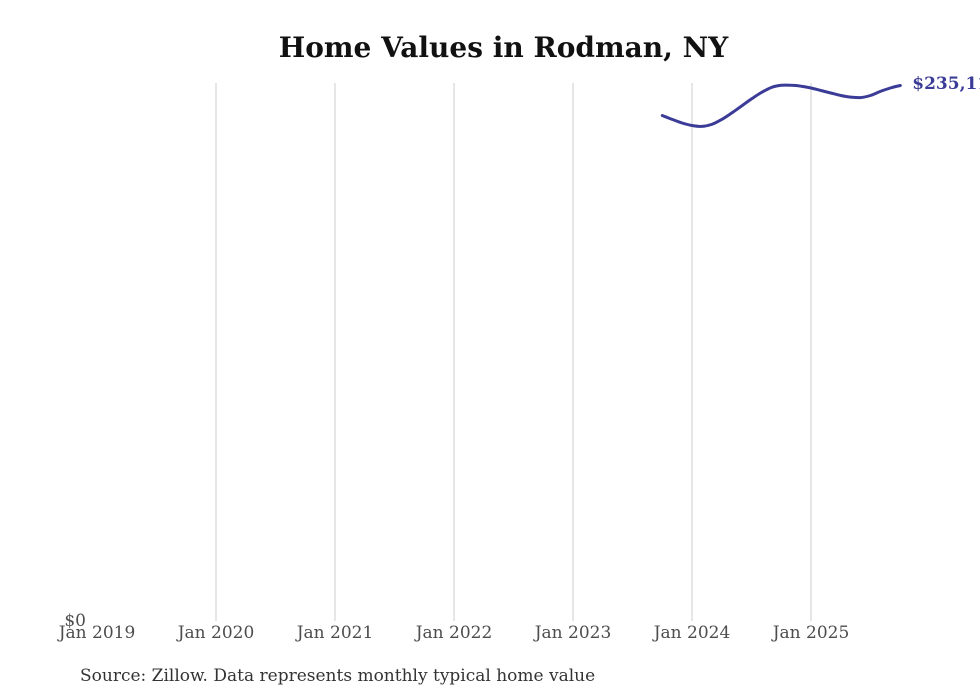 This screenshot has height=699, width=980. Describe the element at coordinates (692, 633) in the screenshot. I see `x-tick-label: Jan 2024` at that location.